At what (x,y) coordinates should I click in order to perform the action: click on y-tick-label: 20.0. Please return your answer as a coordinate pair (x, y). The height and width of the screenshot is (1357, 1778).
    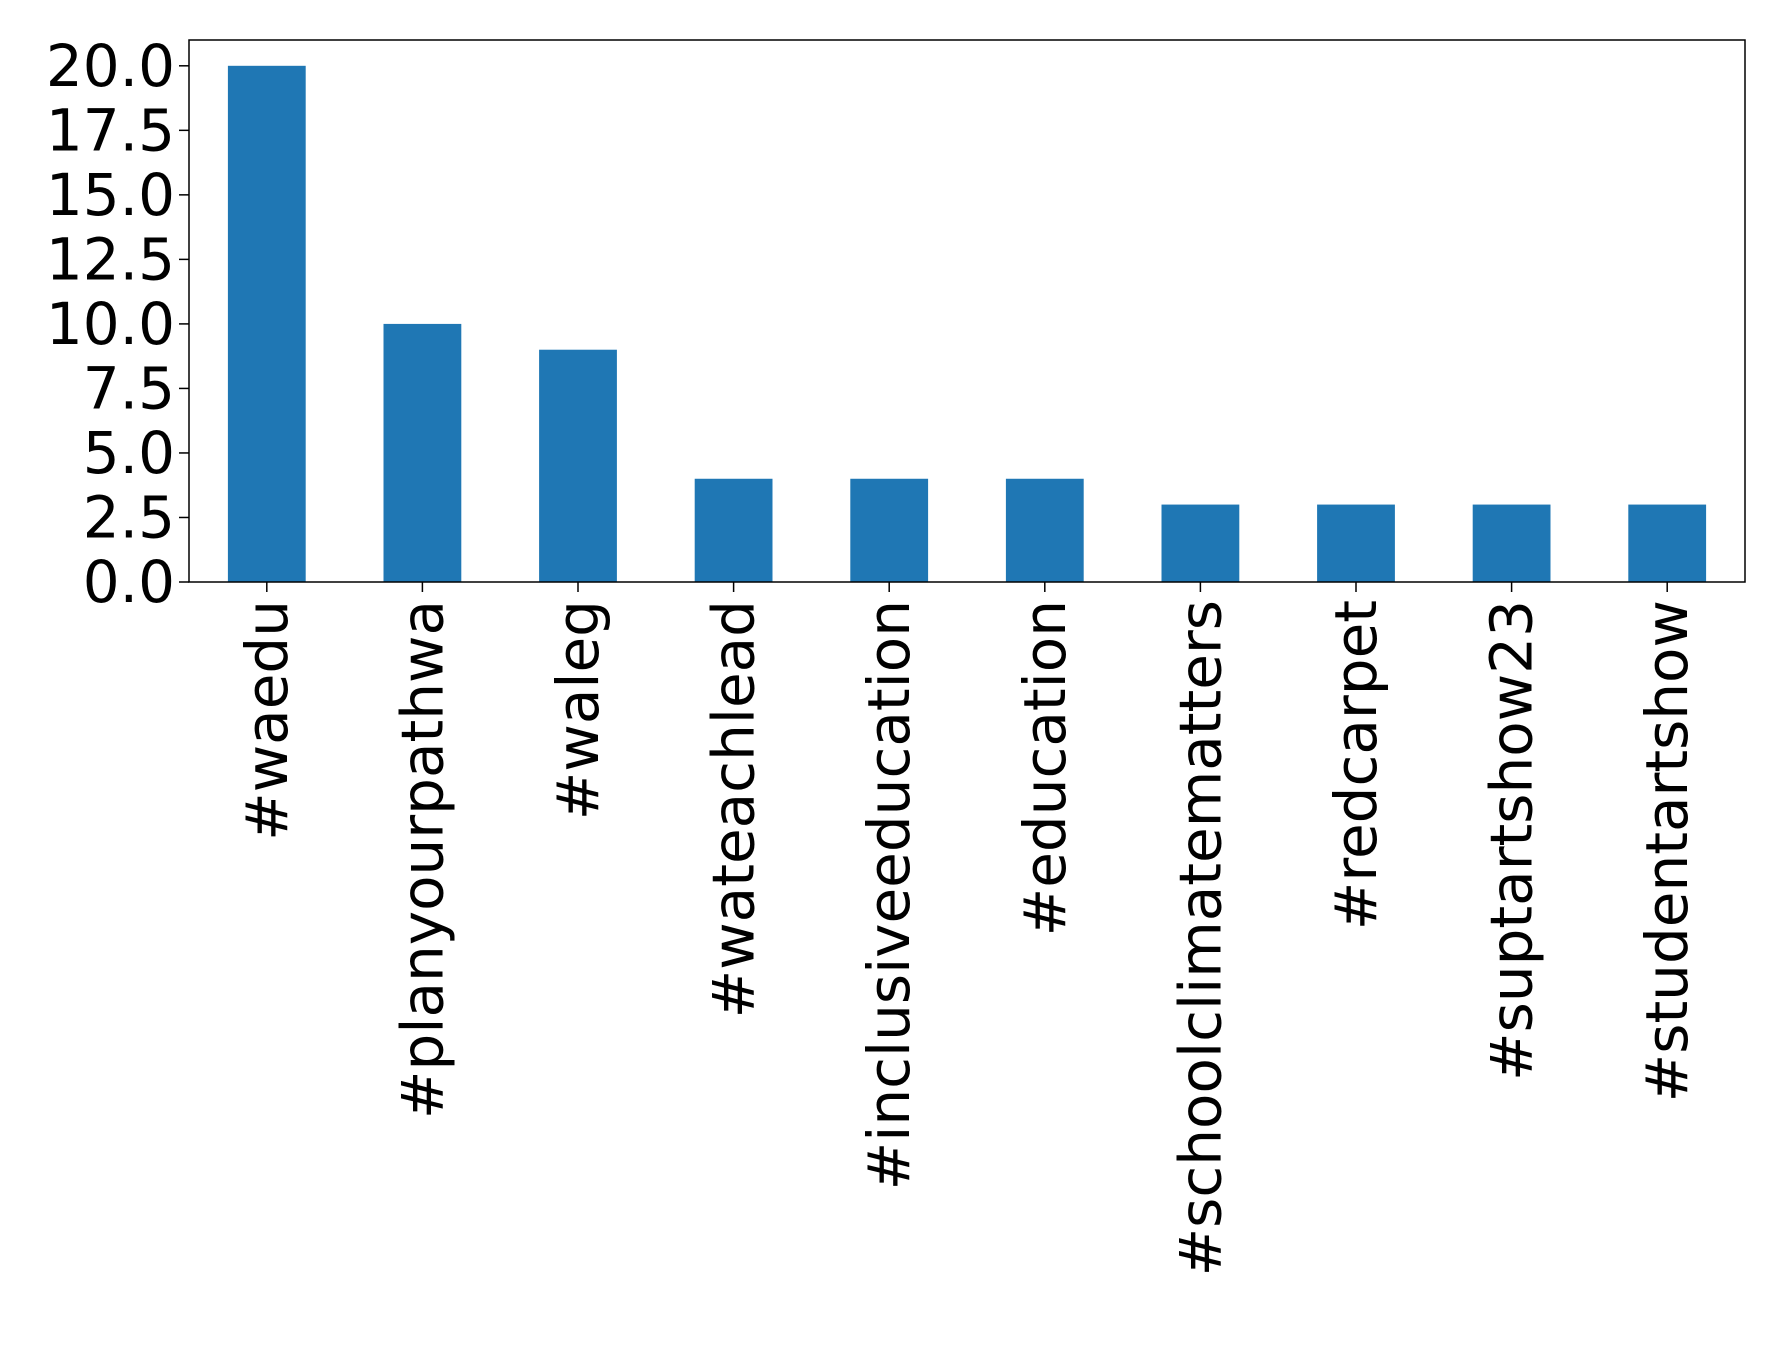
    Looking at the image, I should click on (110, 66).